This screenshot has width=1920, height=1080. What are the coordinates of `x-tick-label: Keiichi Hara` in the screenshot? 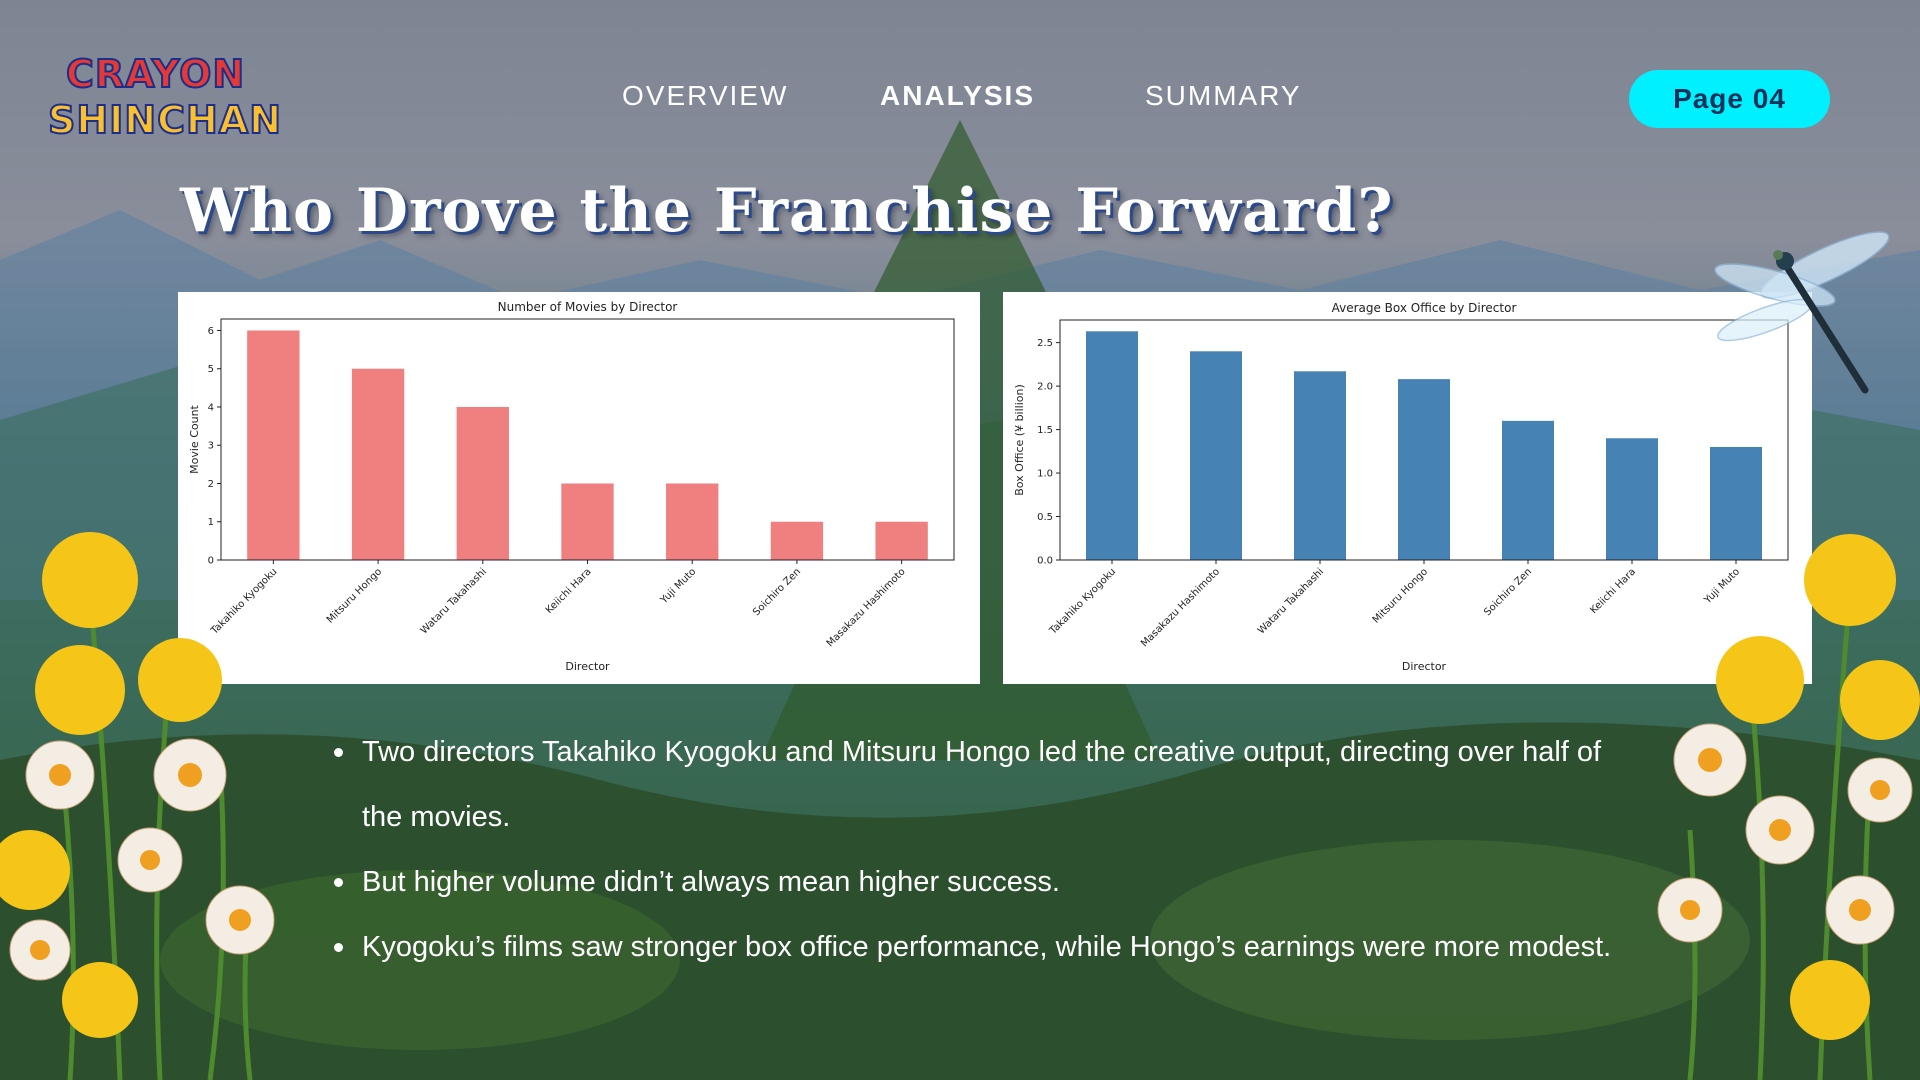 It's located at (569, 591).